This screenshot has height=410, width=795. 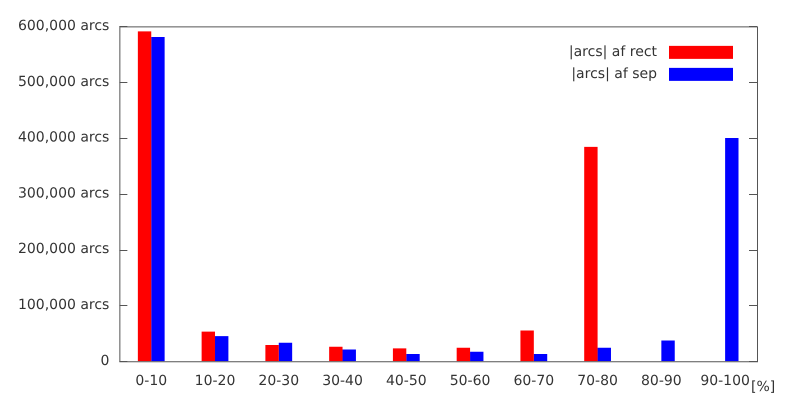 I want to click on x-tick-label: 70-80, so click(x=597, y=381).